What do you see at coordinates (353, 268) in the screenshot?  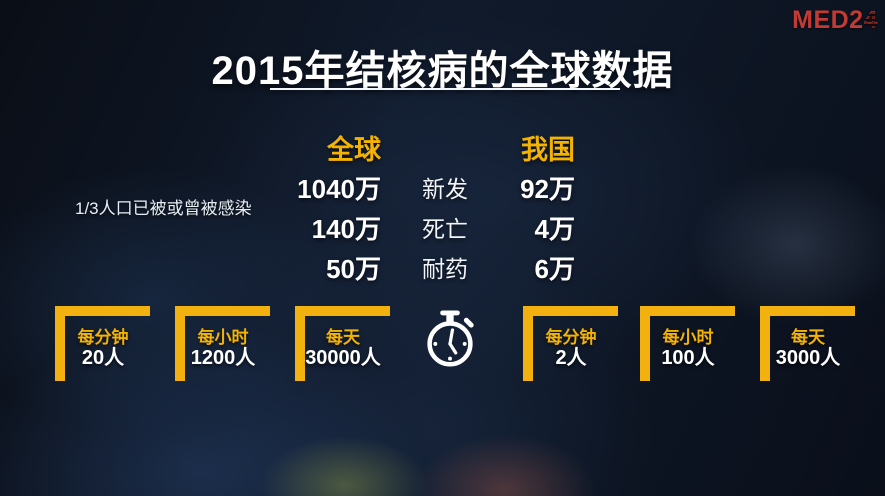 I see `table-cell-global-resistant: 50万` at bounding box center [353, 268].